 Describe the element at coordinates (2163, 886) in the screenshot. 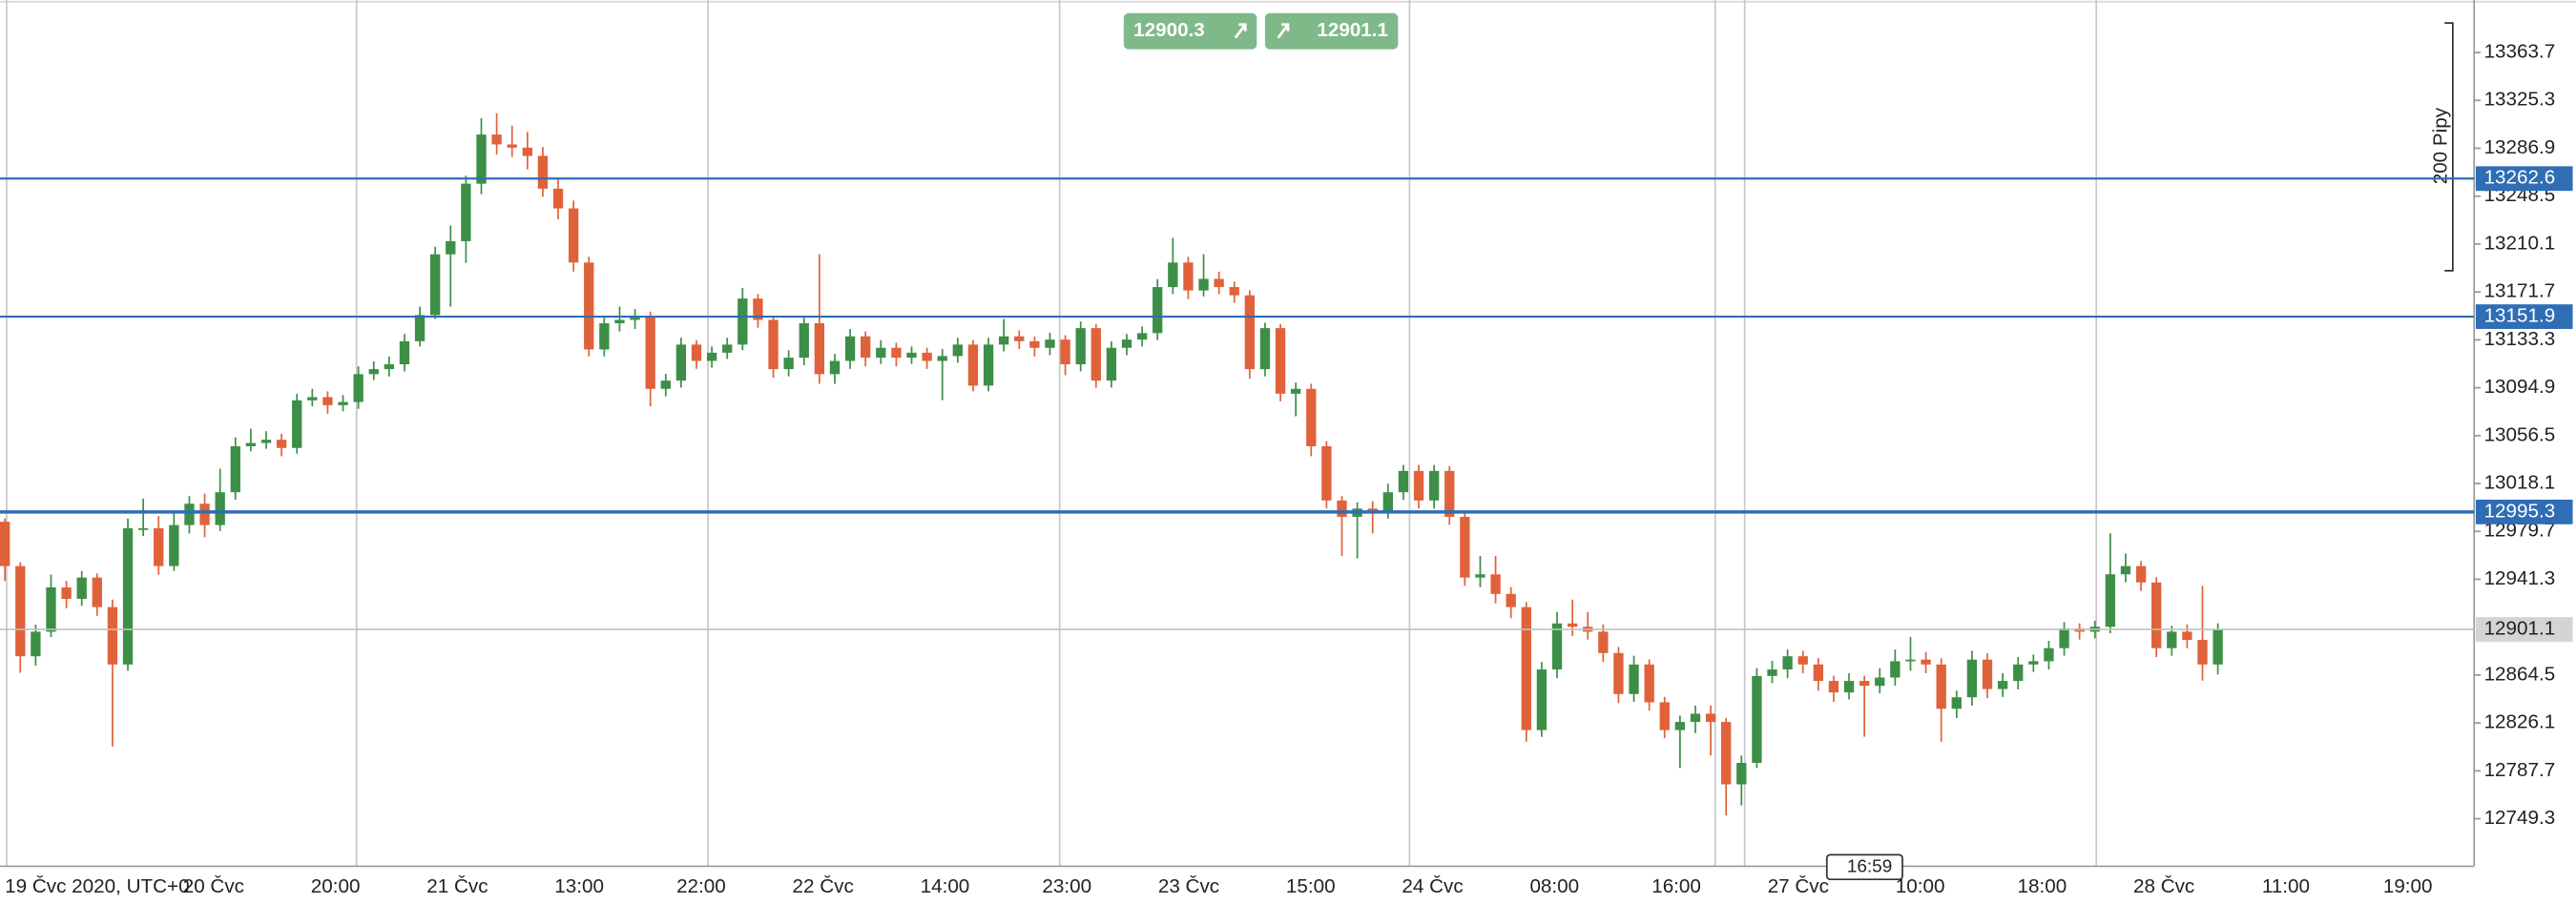

I see `x-tick-label: 28 Čvc` at that location.